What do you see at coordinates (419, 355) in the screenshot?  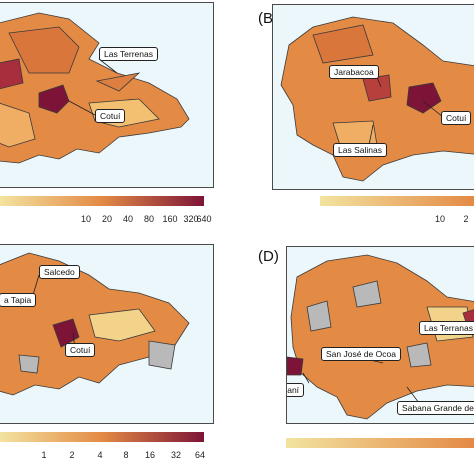 I see `region-missing-d3` at bounding box center [419, 355].